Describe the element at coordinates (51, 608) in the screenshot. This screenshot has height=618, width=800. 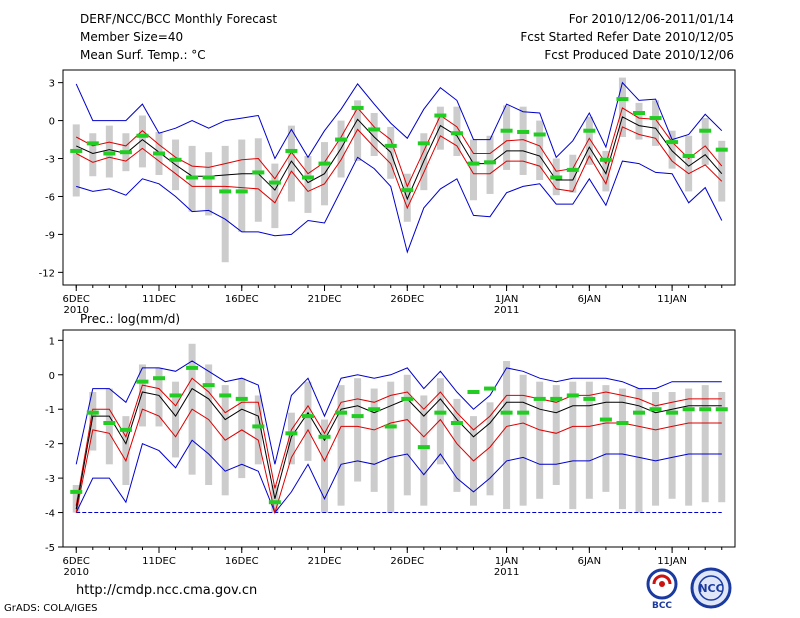
I see `grads-credit: GrADS: COLA/IGES` at that location.